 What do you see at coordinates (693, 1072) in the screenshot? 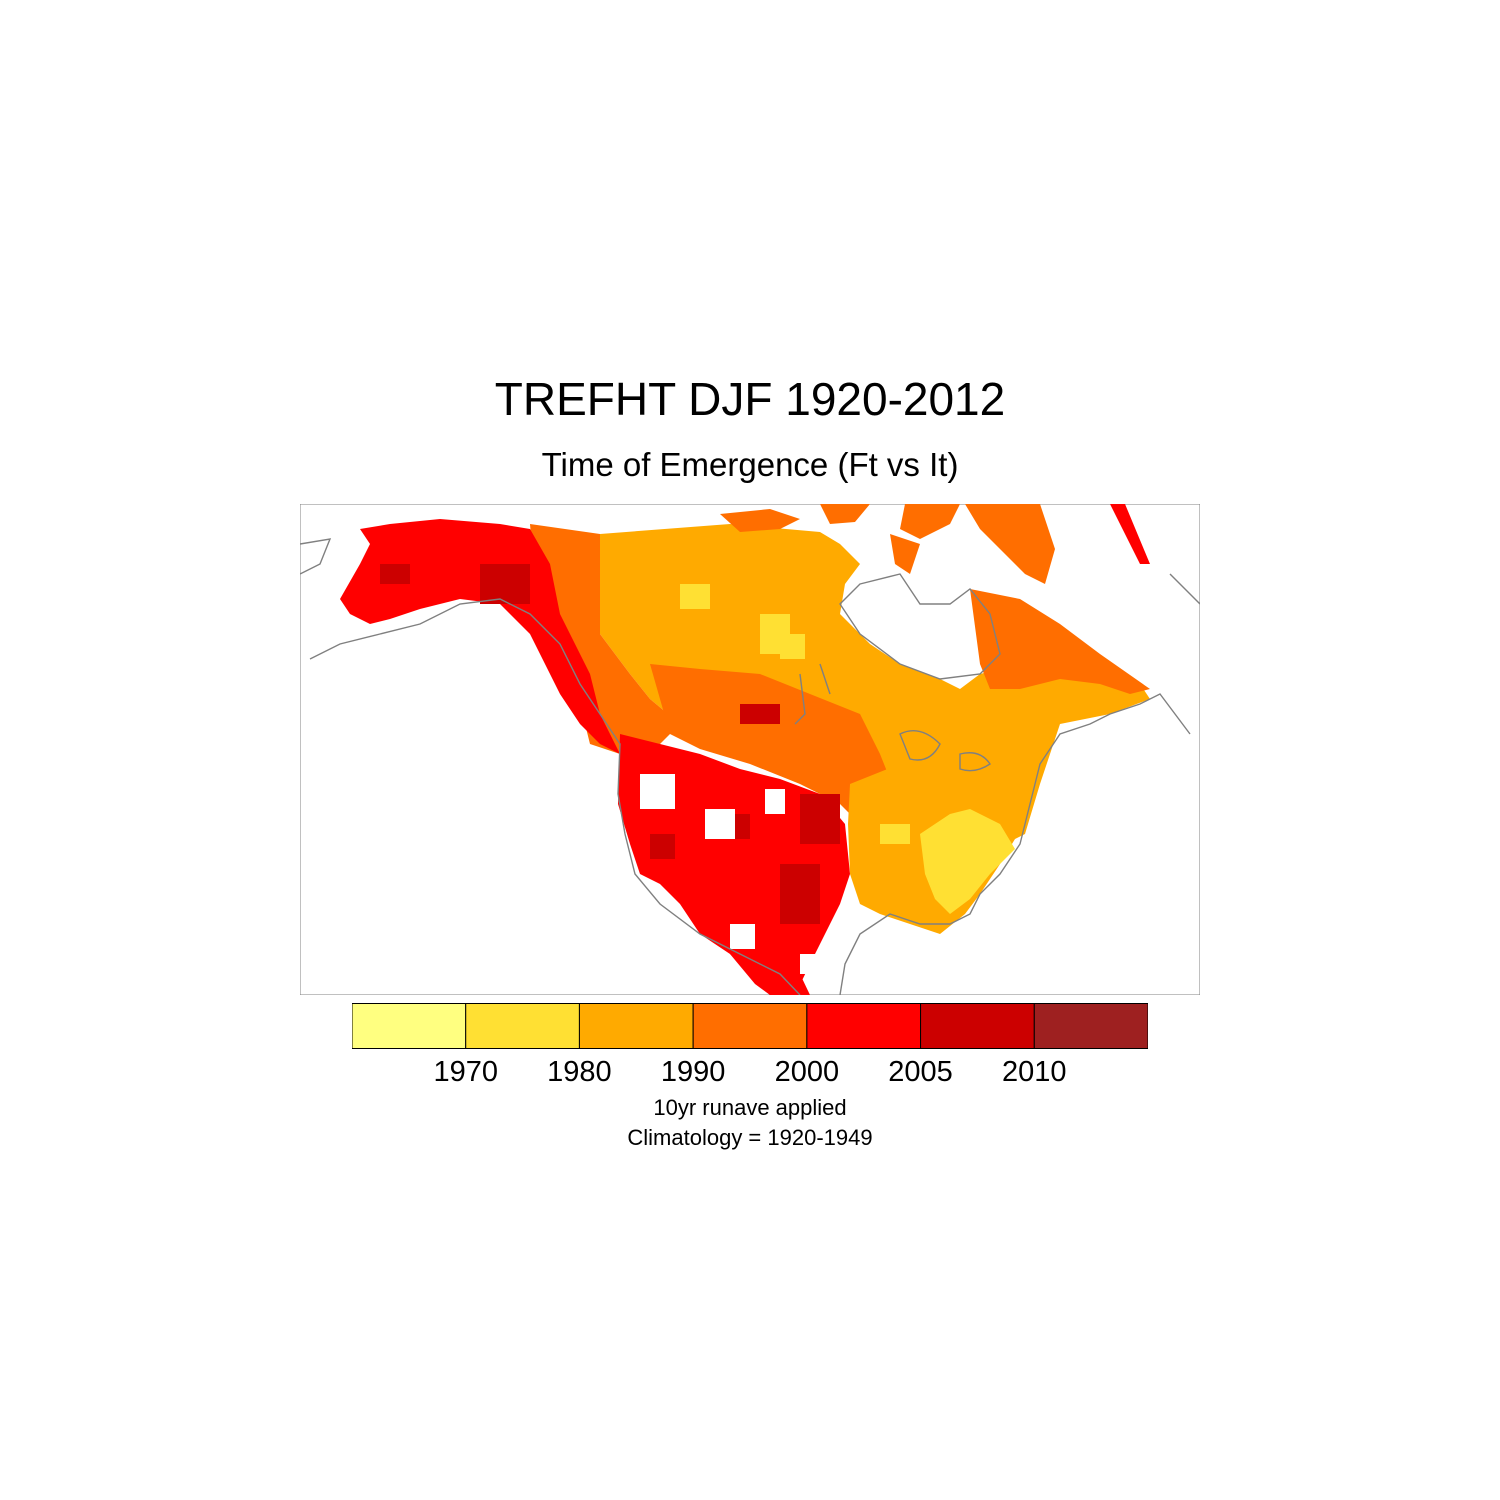
I see `colorbar-label: 1990` at bounding box center [693, 1072].